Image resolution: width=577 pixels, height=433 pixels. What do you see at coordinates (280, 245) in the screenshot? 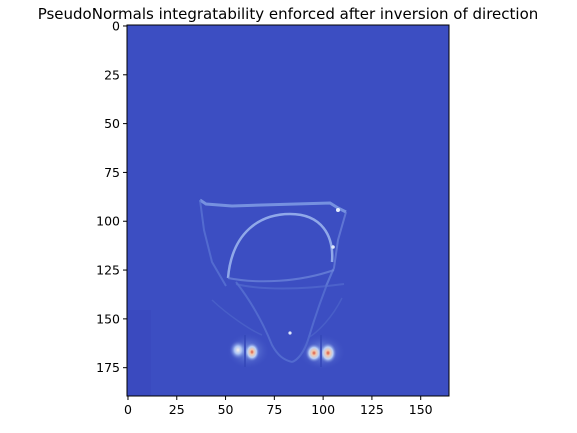
I see `dome-arc` at bounding box center [280, 245].